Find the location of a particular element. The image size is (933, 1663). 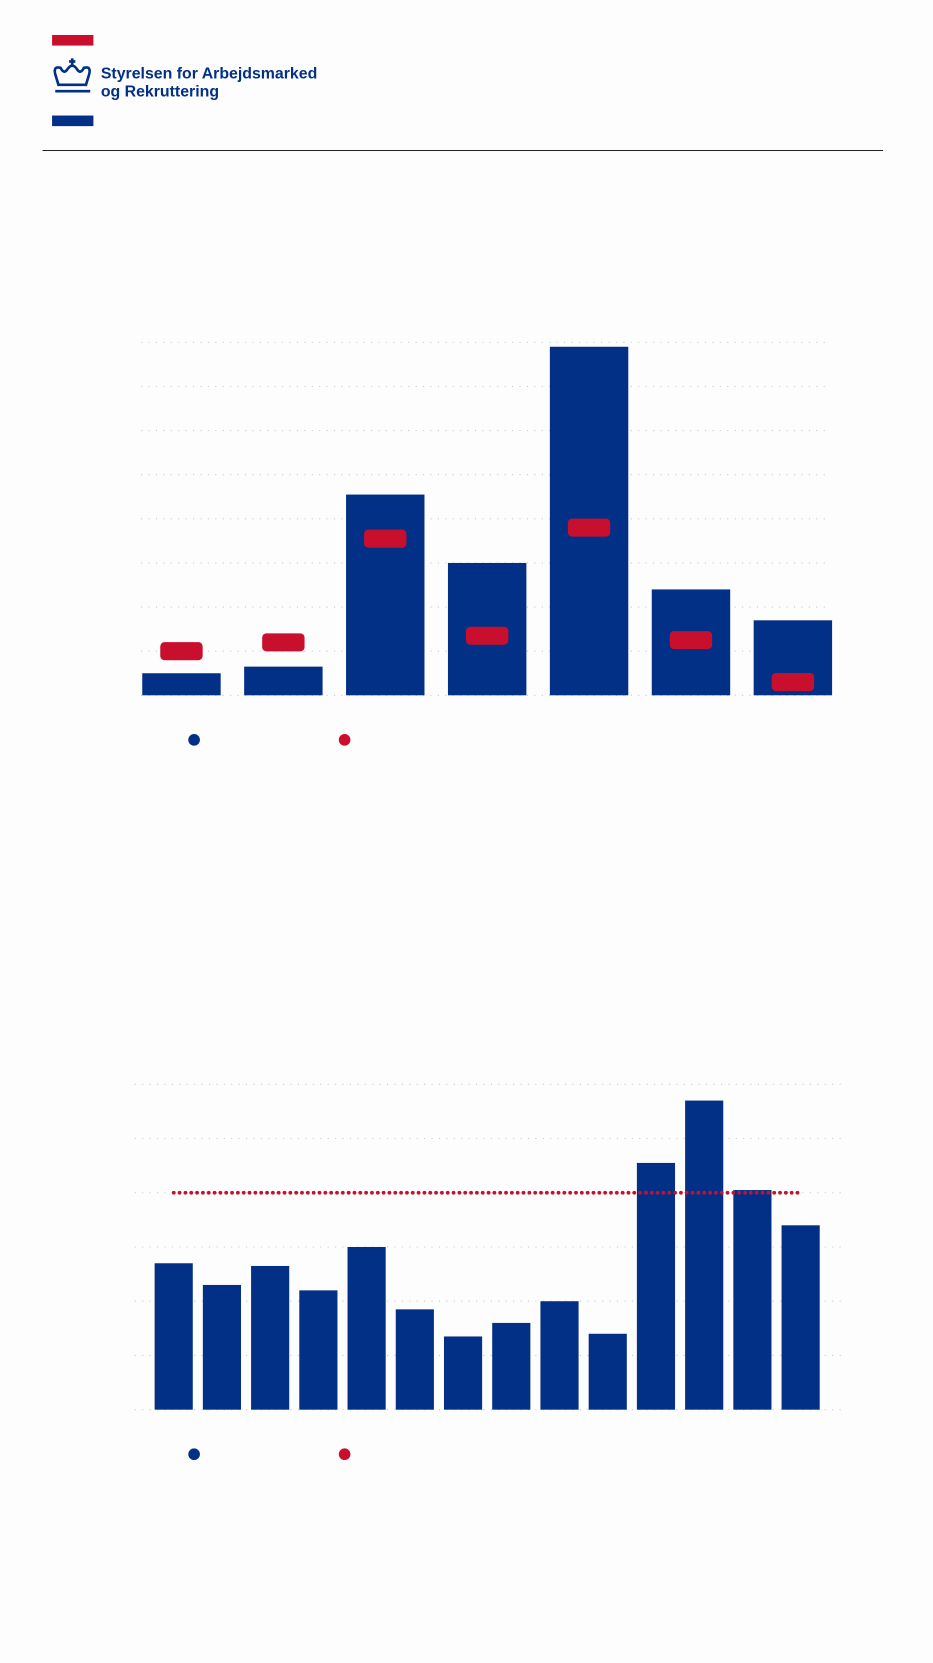

logo-text: Styrelsen for Arbejdsmarked is located at coordinates (209, 73).